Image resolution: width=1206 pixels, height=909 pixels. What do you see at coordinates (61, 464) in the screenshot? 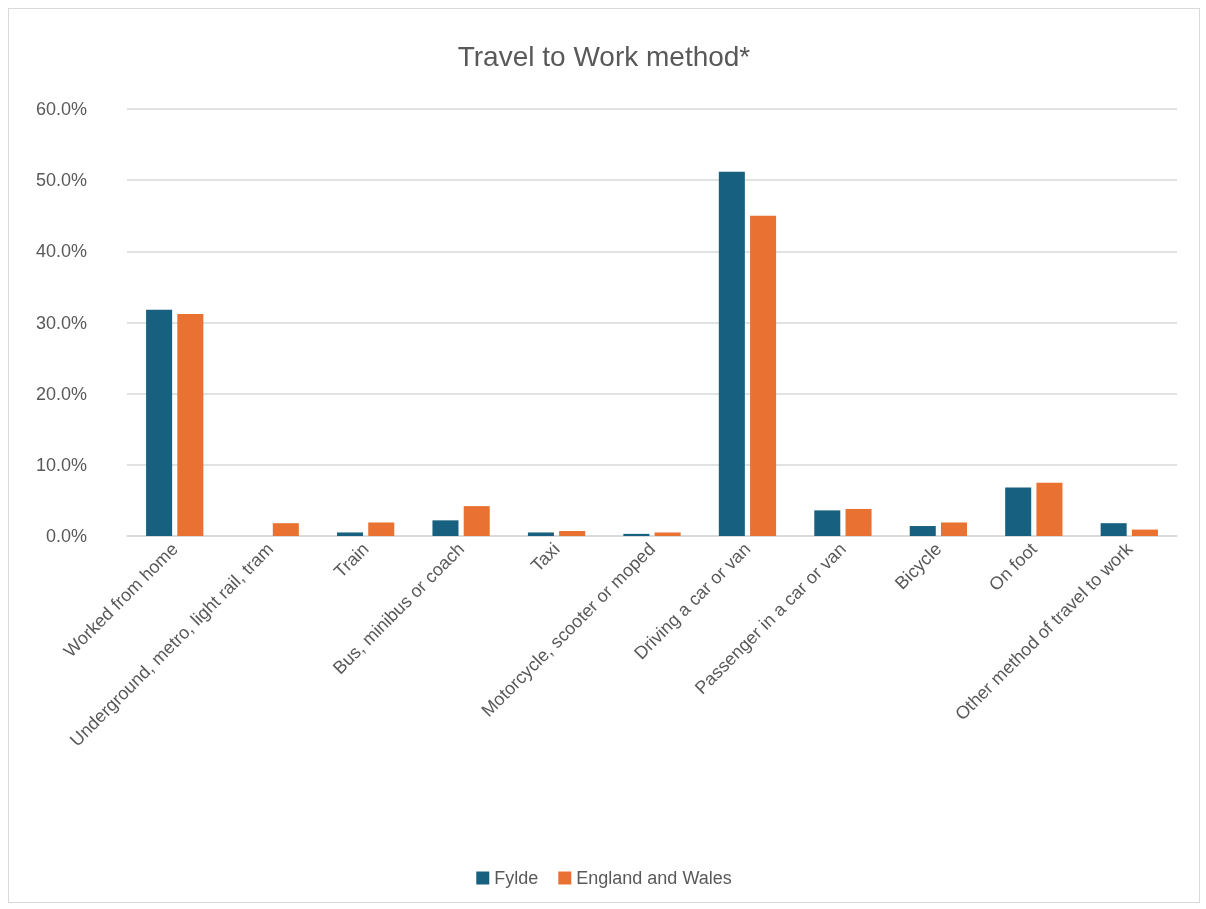
I see `y-tick-label: 10.0%` at bounding box center [61, 464].